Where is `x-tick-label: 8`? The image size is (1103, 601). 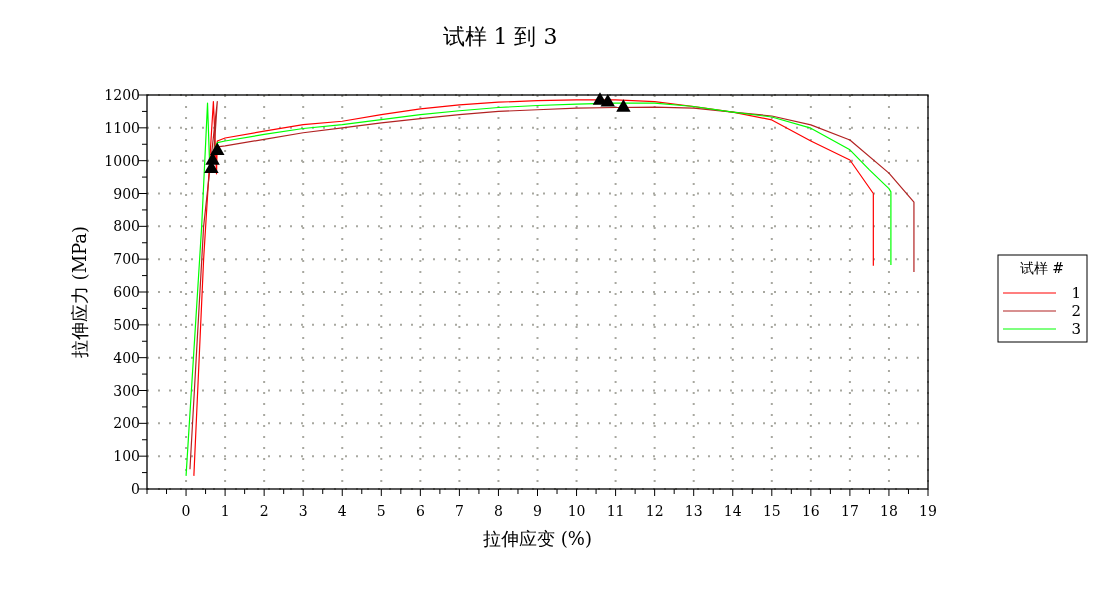
x-tick-label: 8 is located at coordinates (498, 511).